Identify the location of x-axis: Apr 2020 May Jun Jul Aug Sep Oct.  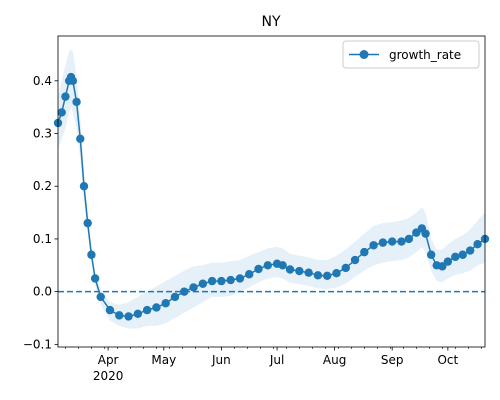
(273, 365).